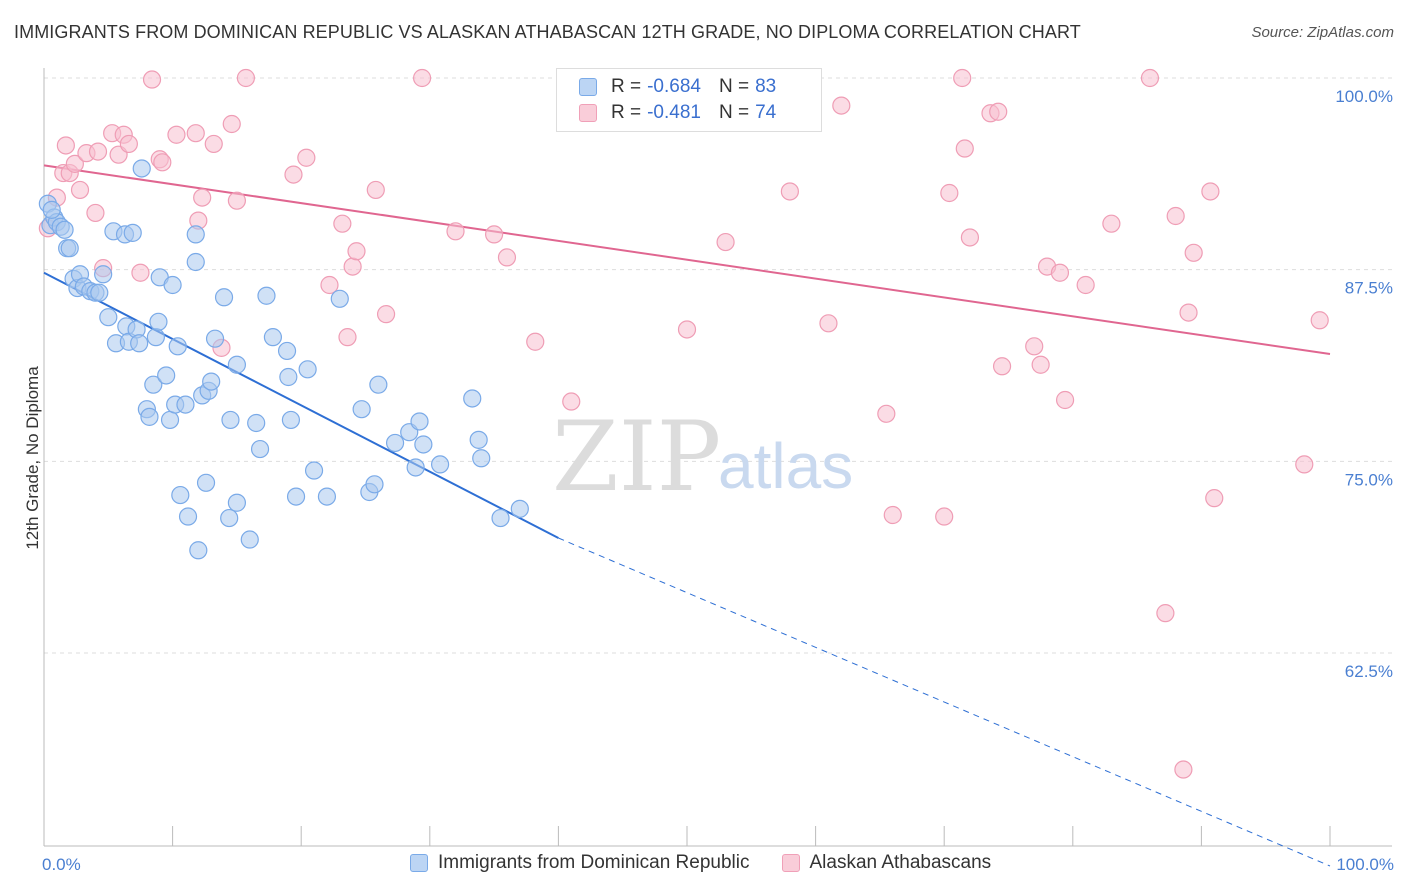  Describe the element at coordinates (32, 458) in the screenshot. I see `y-axis-label: 12th Grade, No Diploma` at that location.